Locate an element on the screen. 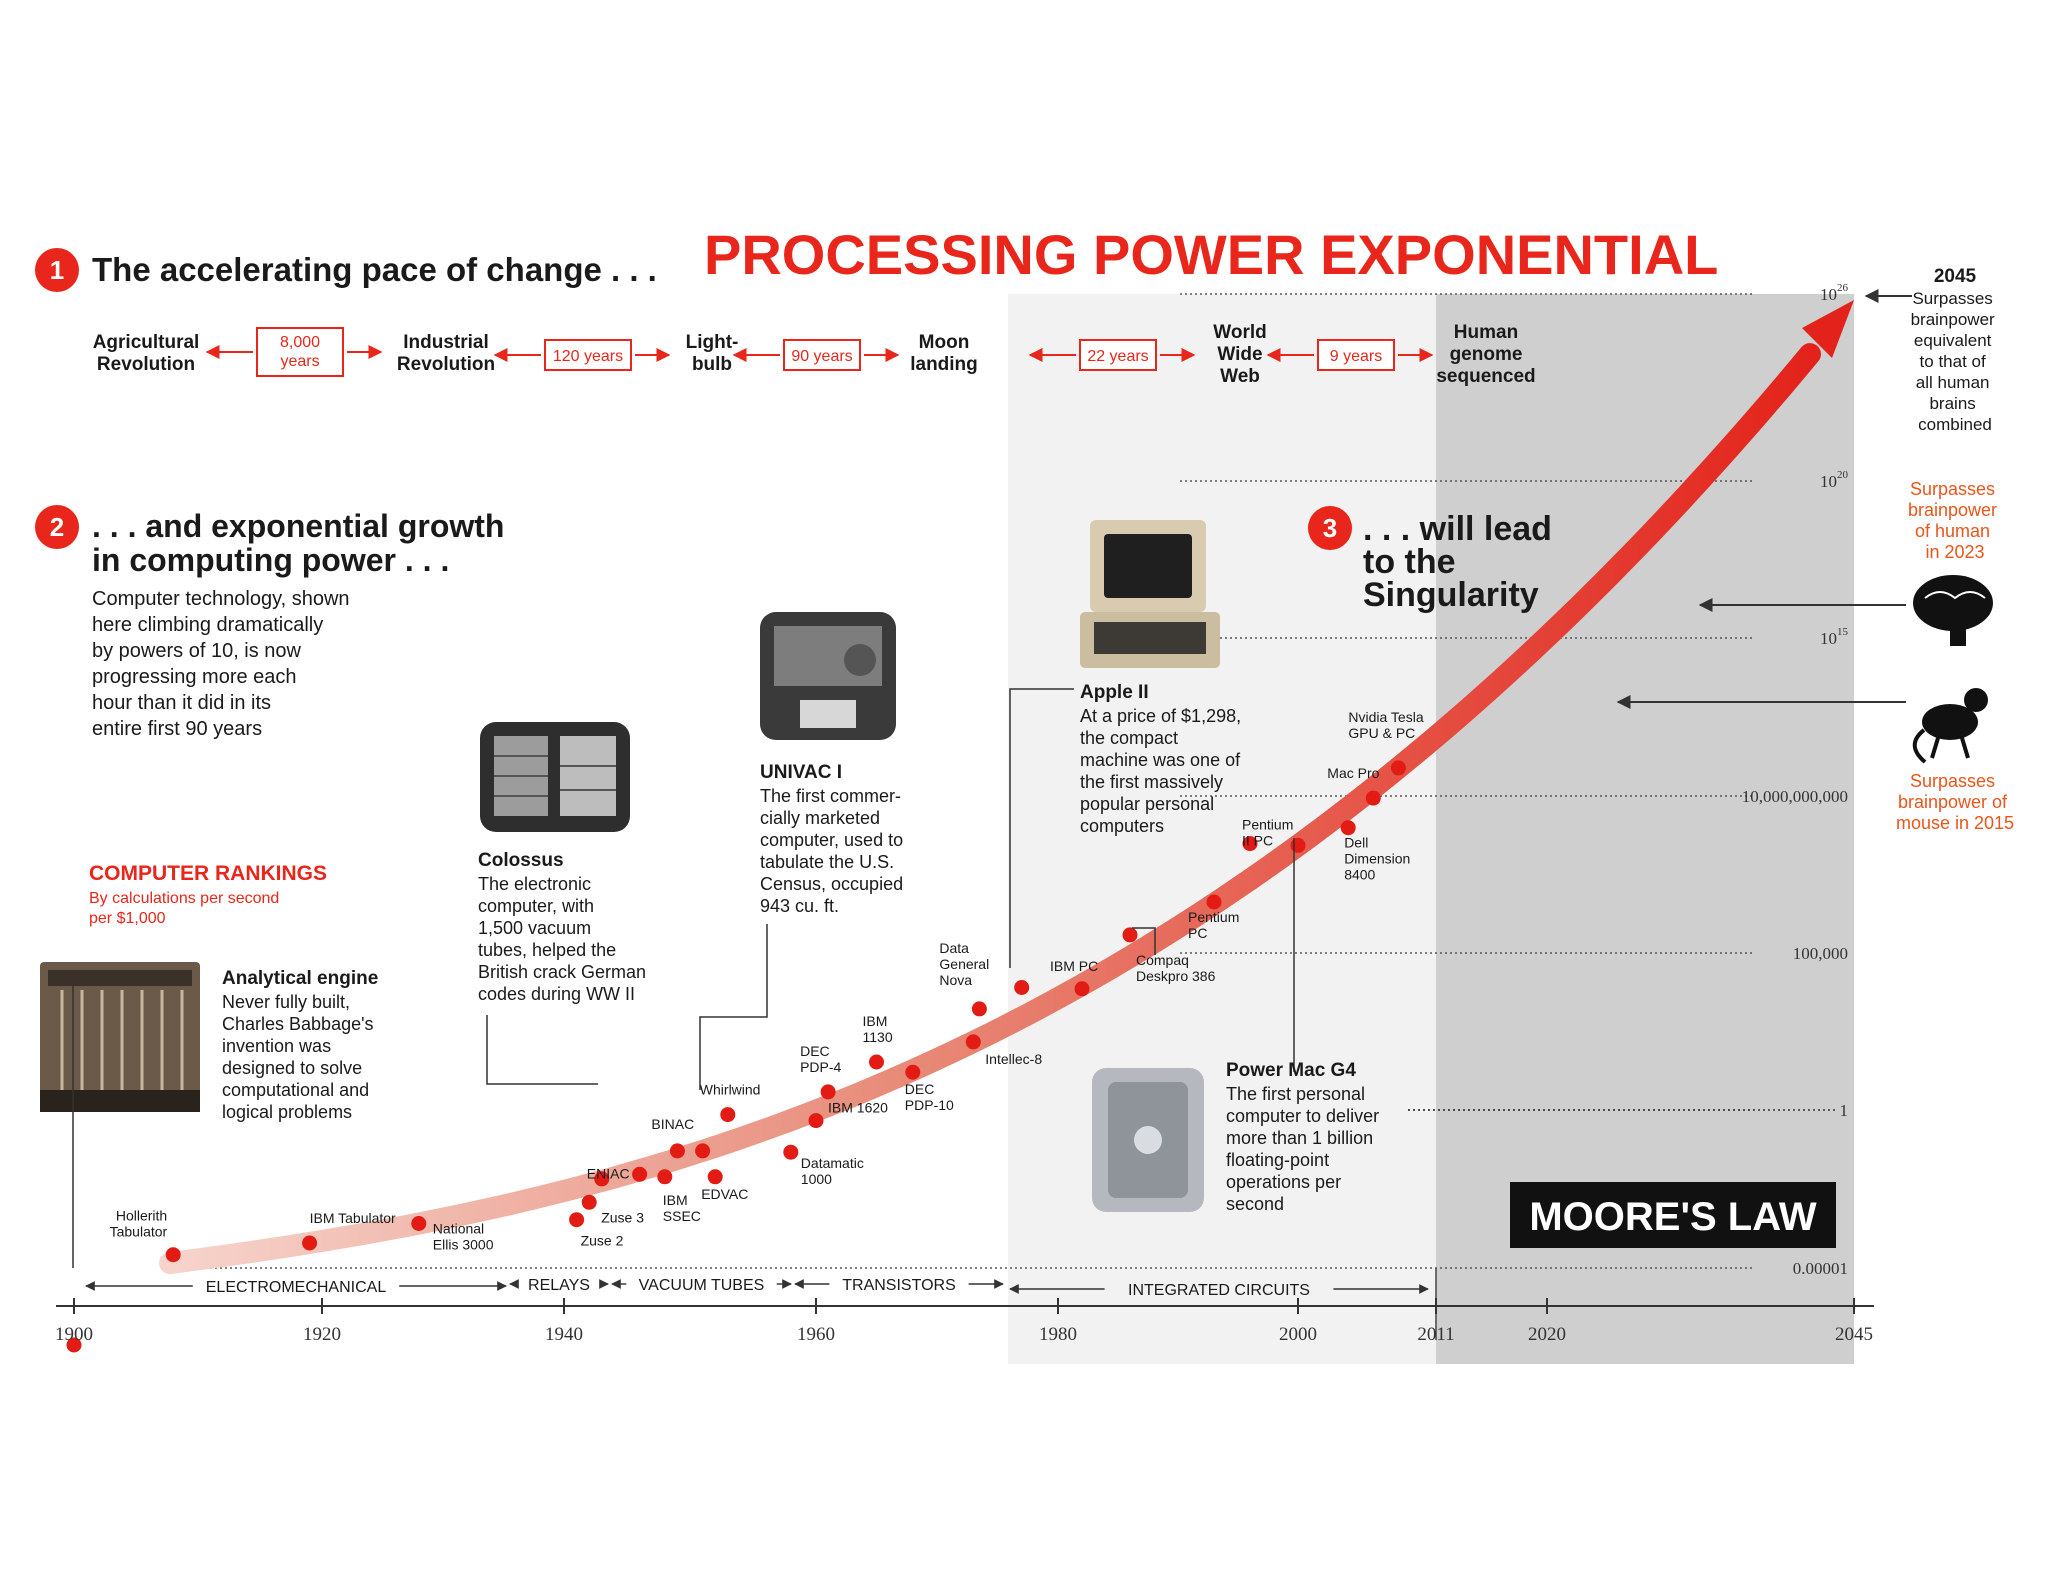  x-tick-label: 2011 is located at coordinates (1435, 1334).